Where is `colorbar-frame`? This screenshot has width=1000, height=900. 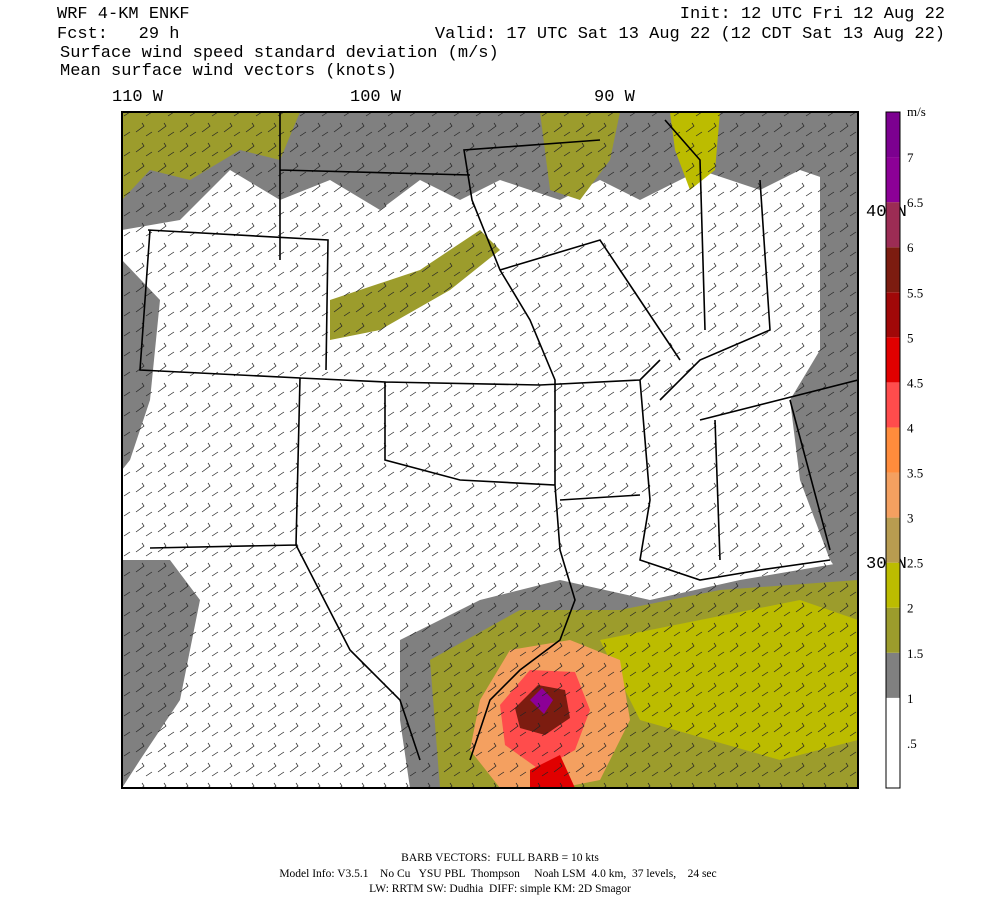
colorbar-frame is located at coordinates (893, 450).